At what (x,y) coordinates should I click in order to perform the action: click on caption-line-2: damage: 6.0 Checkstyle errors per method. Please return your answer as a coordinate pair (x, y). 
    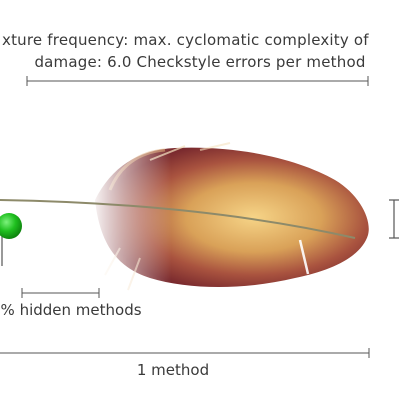
    Looking at the image, I should click on (200, 62).